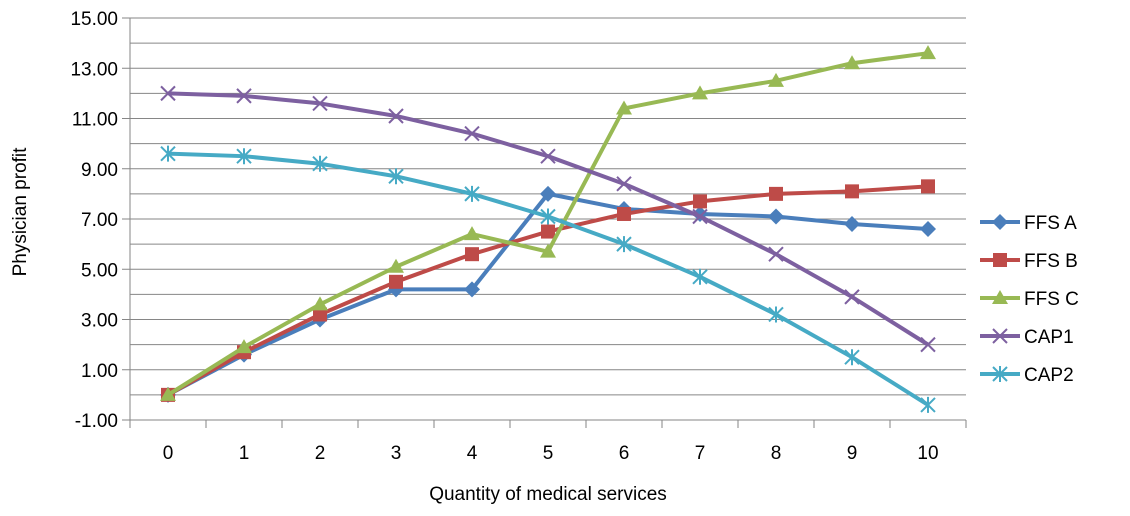 The image size is (1130, 516). What do you see at coordinates (1050, 223) in the screenshot?
I see `legend-label: FFS A` at bounding box center [1050, 223].